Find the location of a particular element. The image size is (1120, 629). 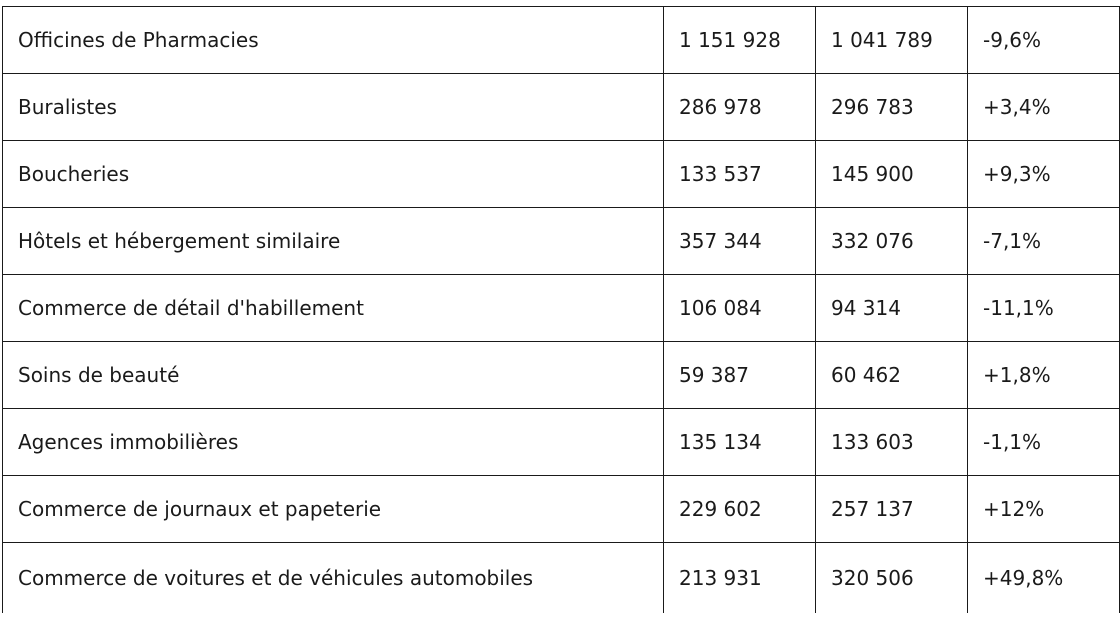

row-label: Hôtels et hébergement similaire is located at coordinates (333, 241).